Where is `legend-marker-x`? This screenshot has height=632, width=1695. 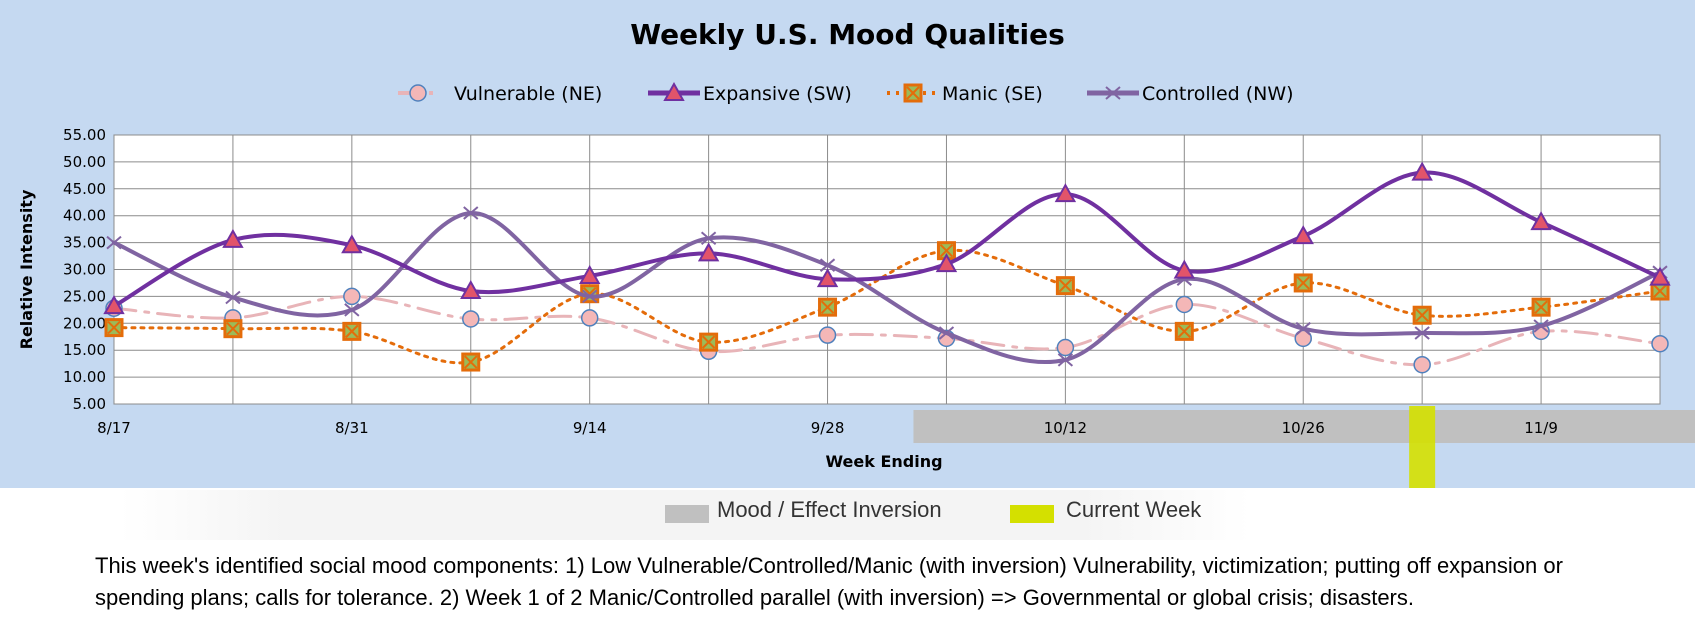 legend-marker-x is located at coordinates (913, 93).